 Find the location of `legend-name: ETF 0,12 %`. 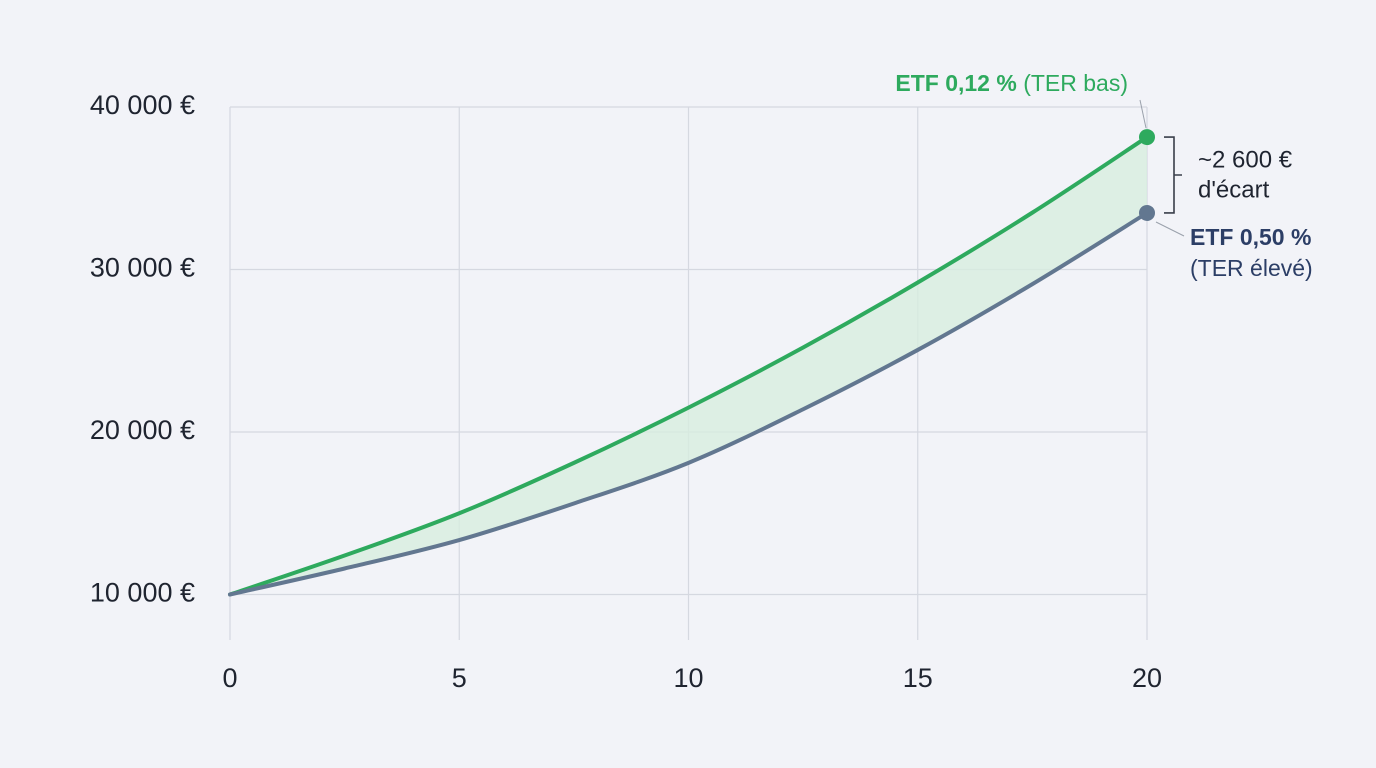

legend-name: ETF 0,12 % is located at coordinates (955, 83).